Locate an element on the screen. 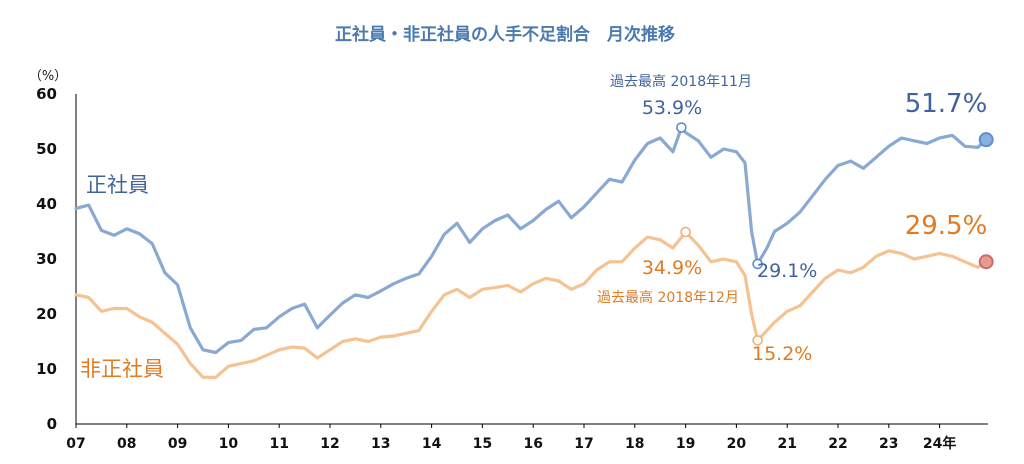 The width and height of the screenshot is (1024, 464). orange-peak-note: 過去最高 2018年12月 is located at coordinates (668, 297).